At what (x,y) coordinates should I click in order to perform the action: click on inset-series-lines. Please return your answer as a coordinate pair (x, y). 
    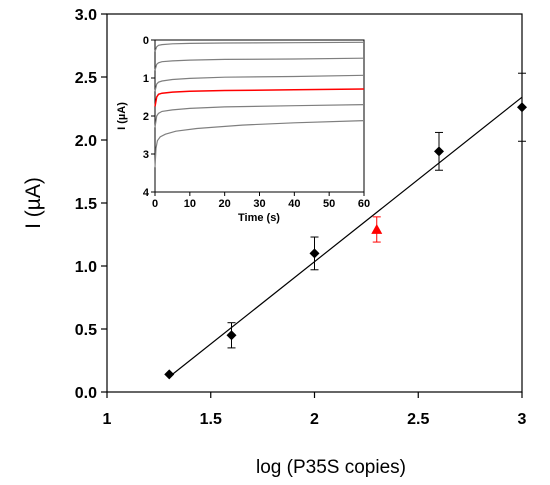
    Looking at the image, I should click on (259, 104).